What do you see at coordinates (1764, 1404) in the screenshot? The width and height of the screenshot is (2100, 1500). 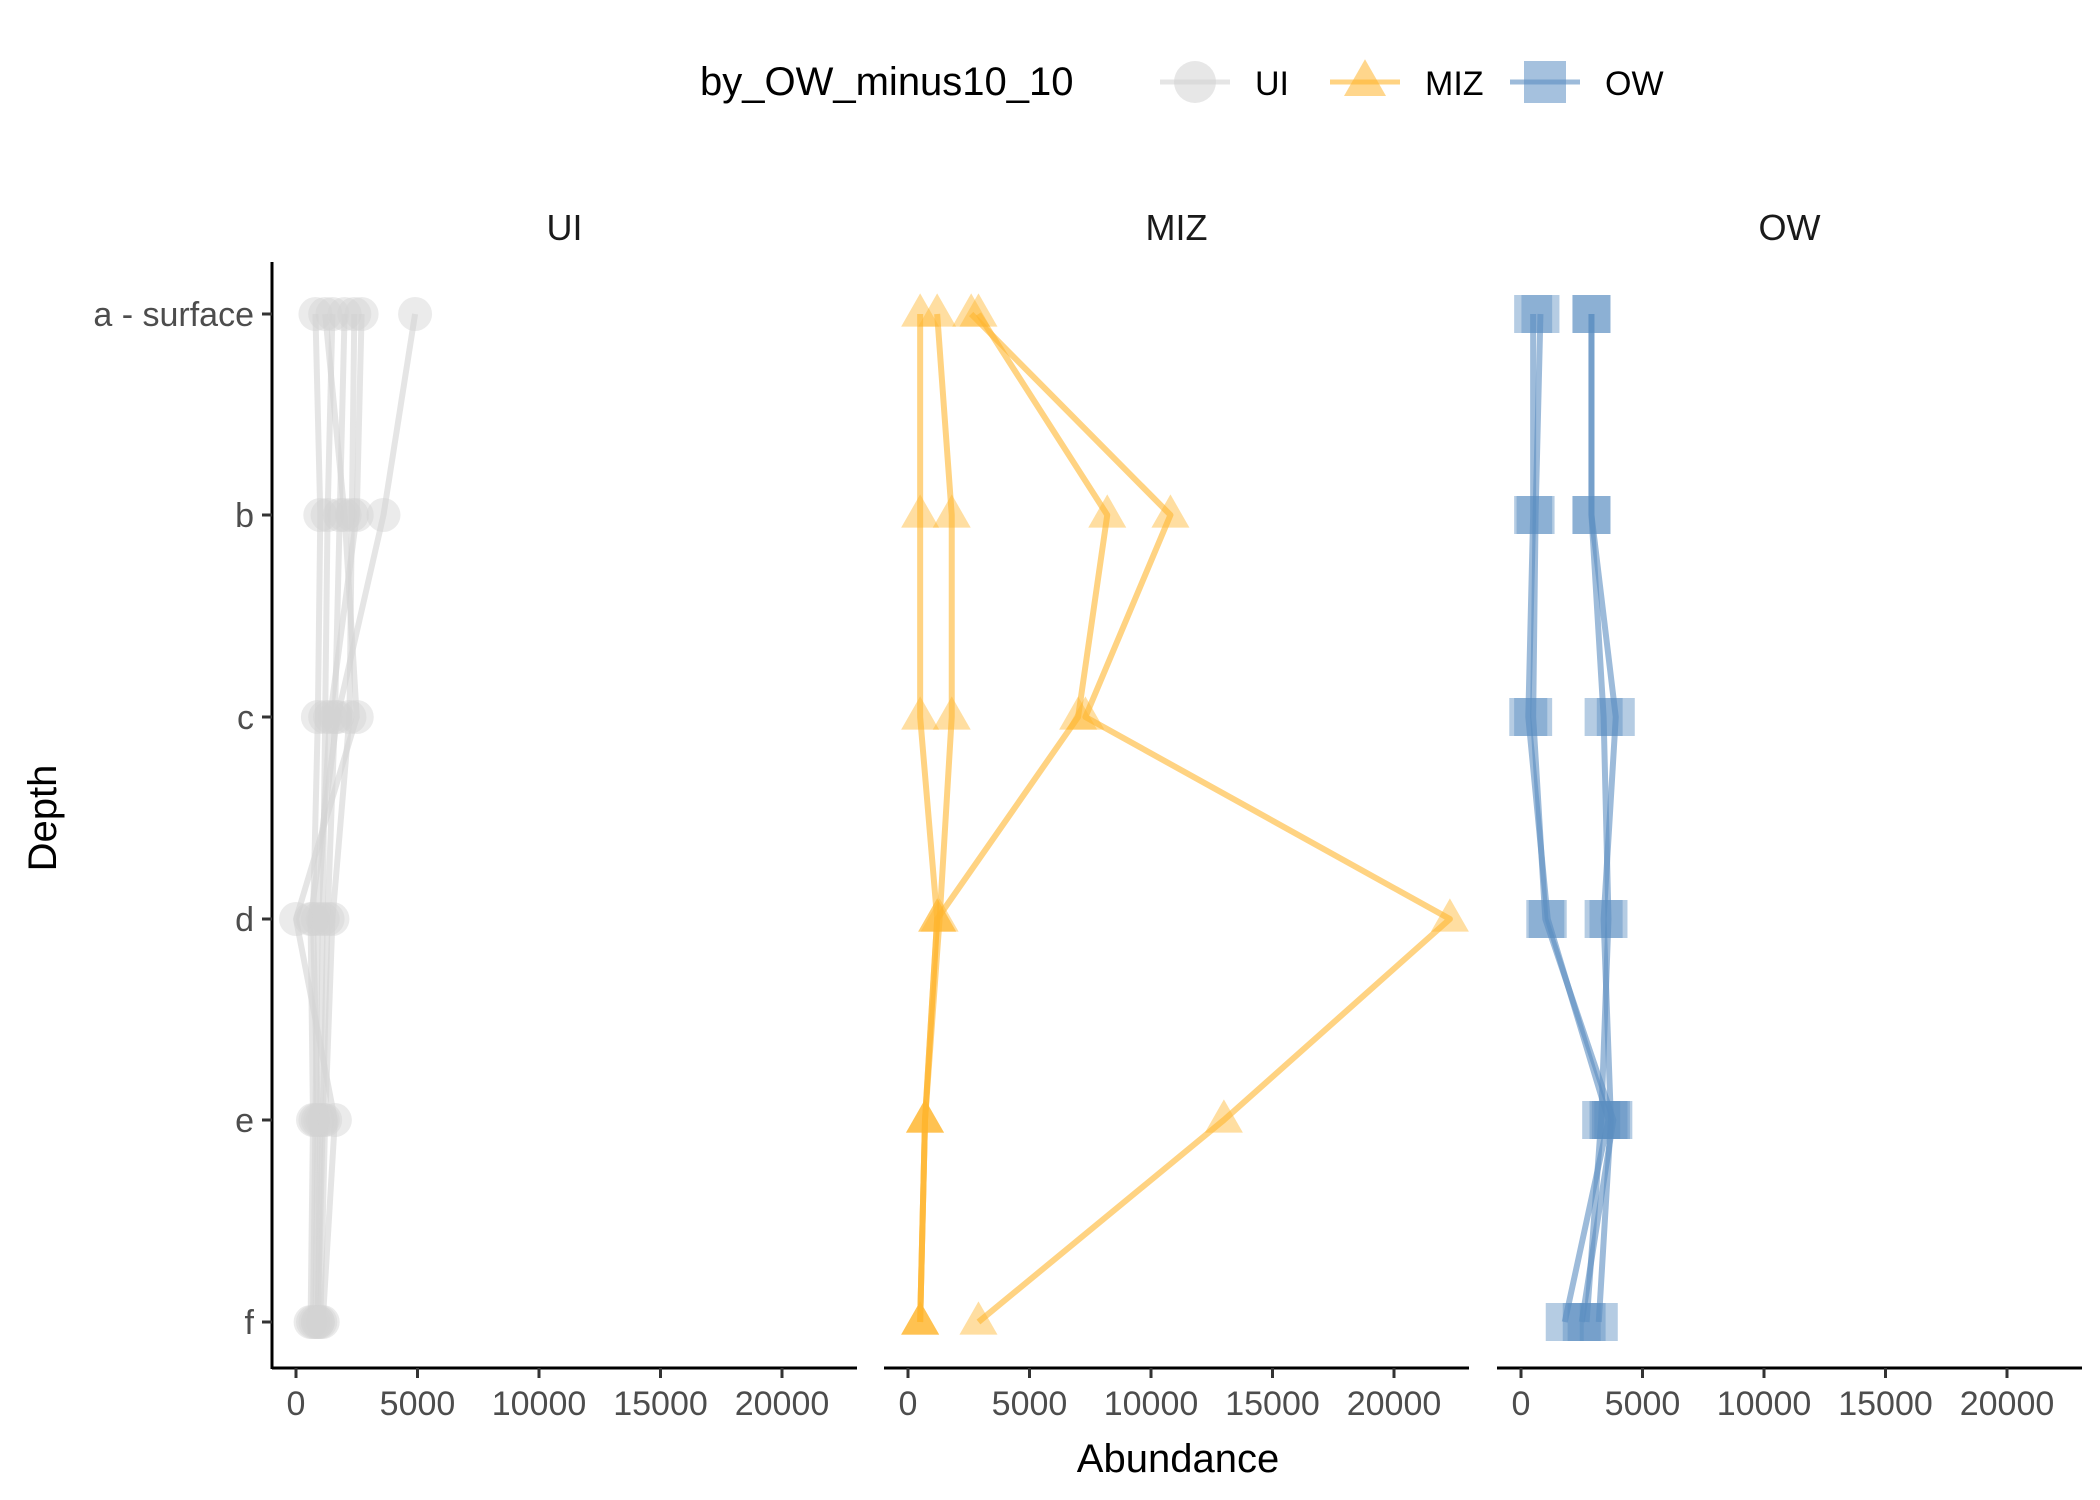 I see `x-tick-label: 10000` at bounding box center [1764, 1404].